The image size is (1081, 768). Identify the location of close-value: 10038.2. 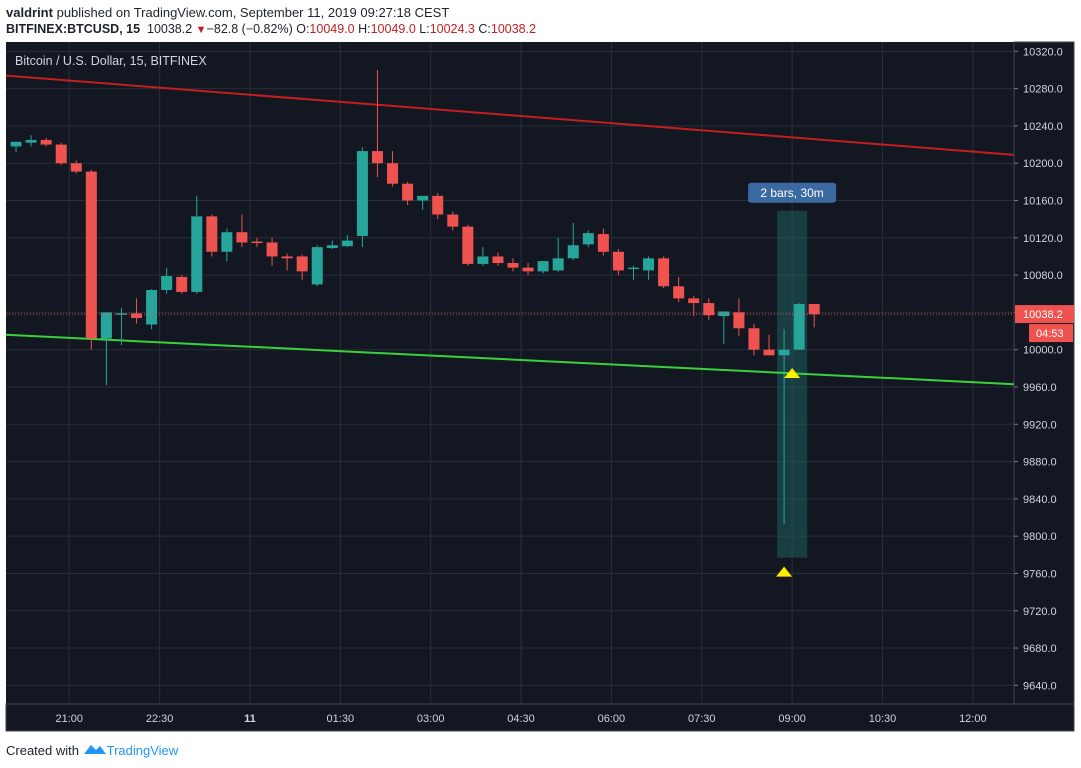
(513, 29).